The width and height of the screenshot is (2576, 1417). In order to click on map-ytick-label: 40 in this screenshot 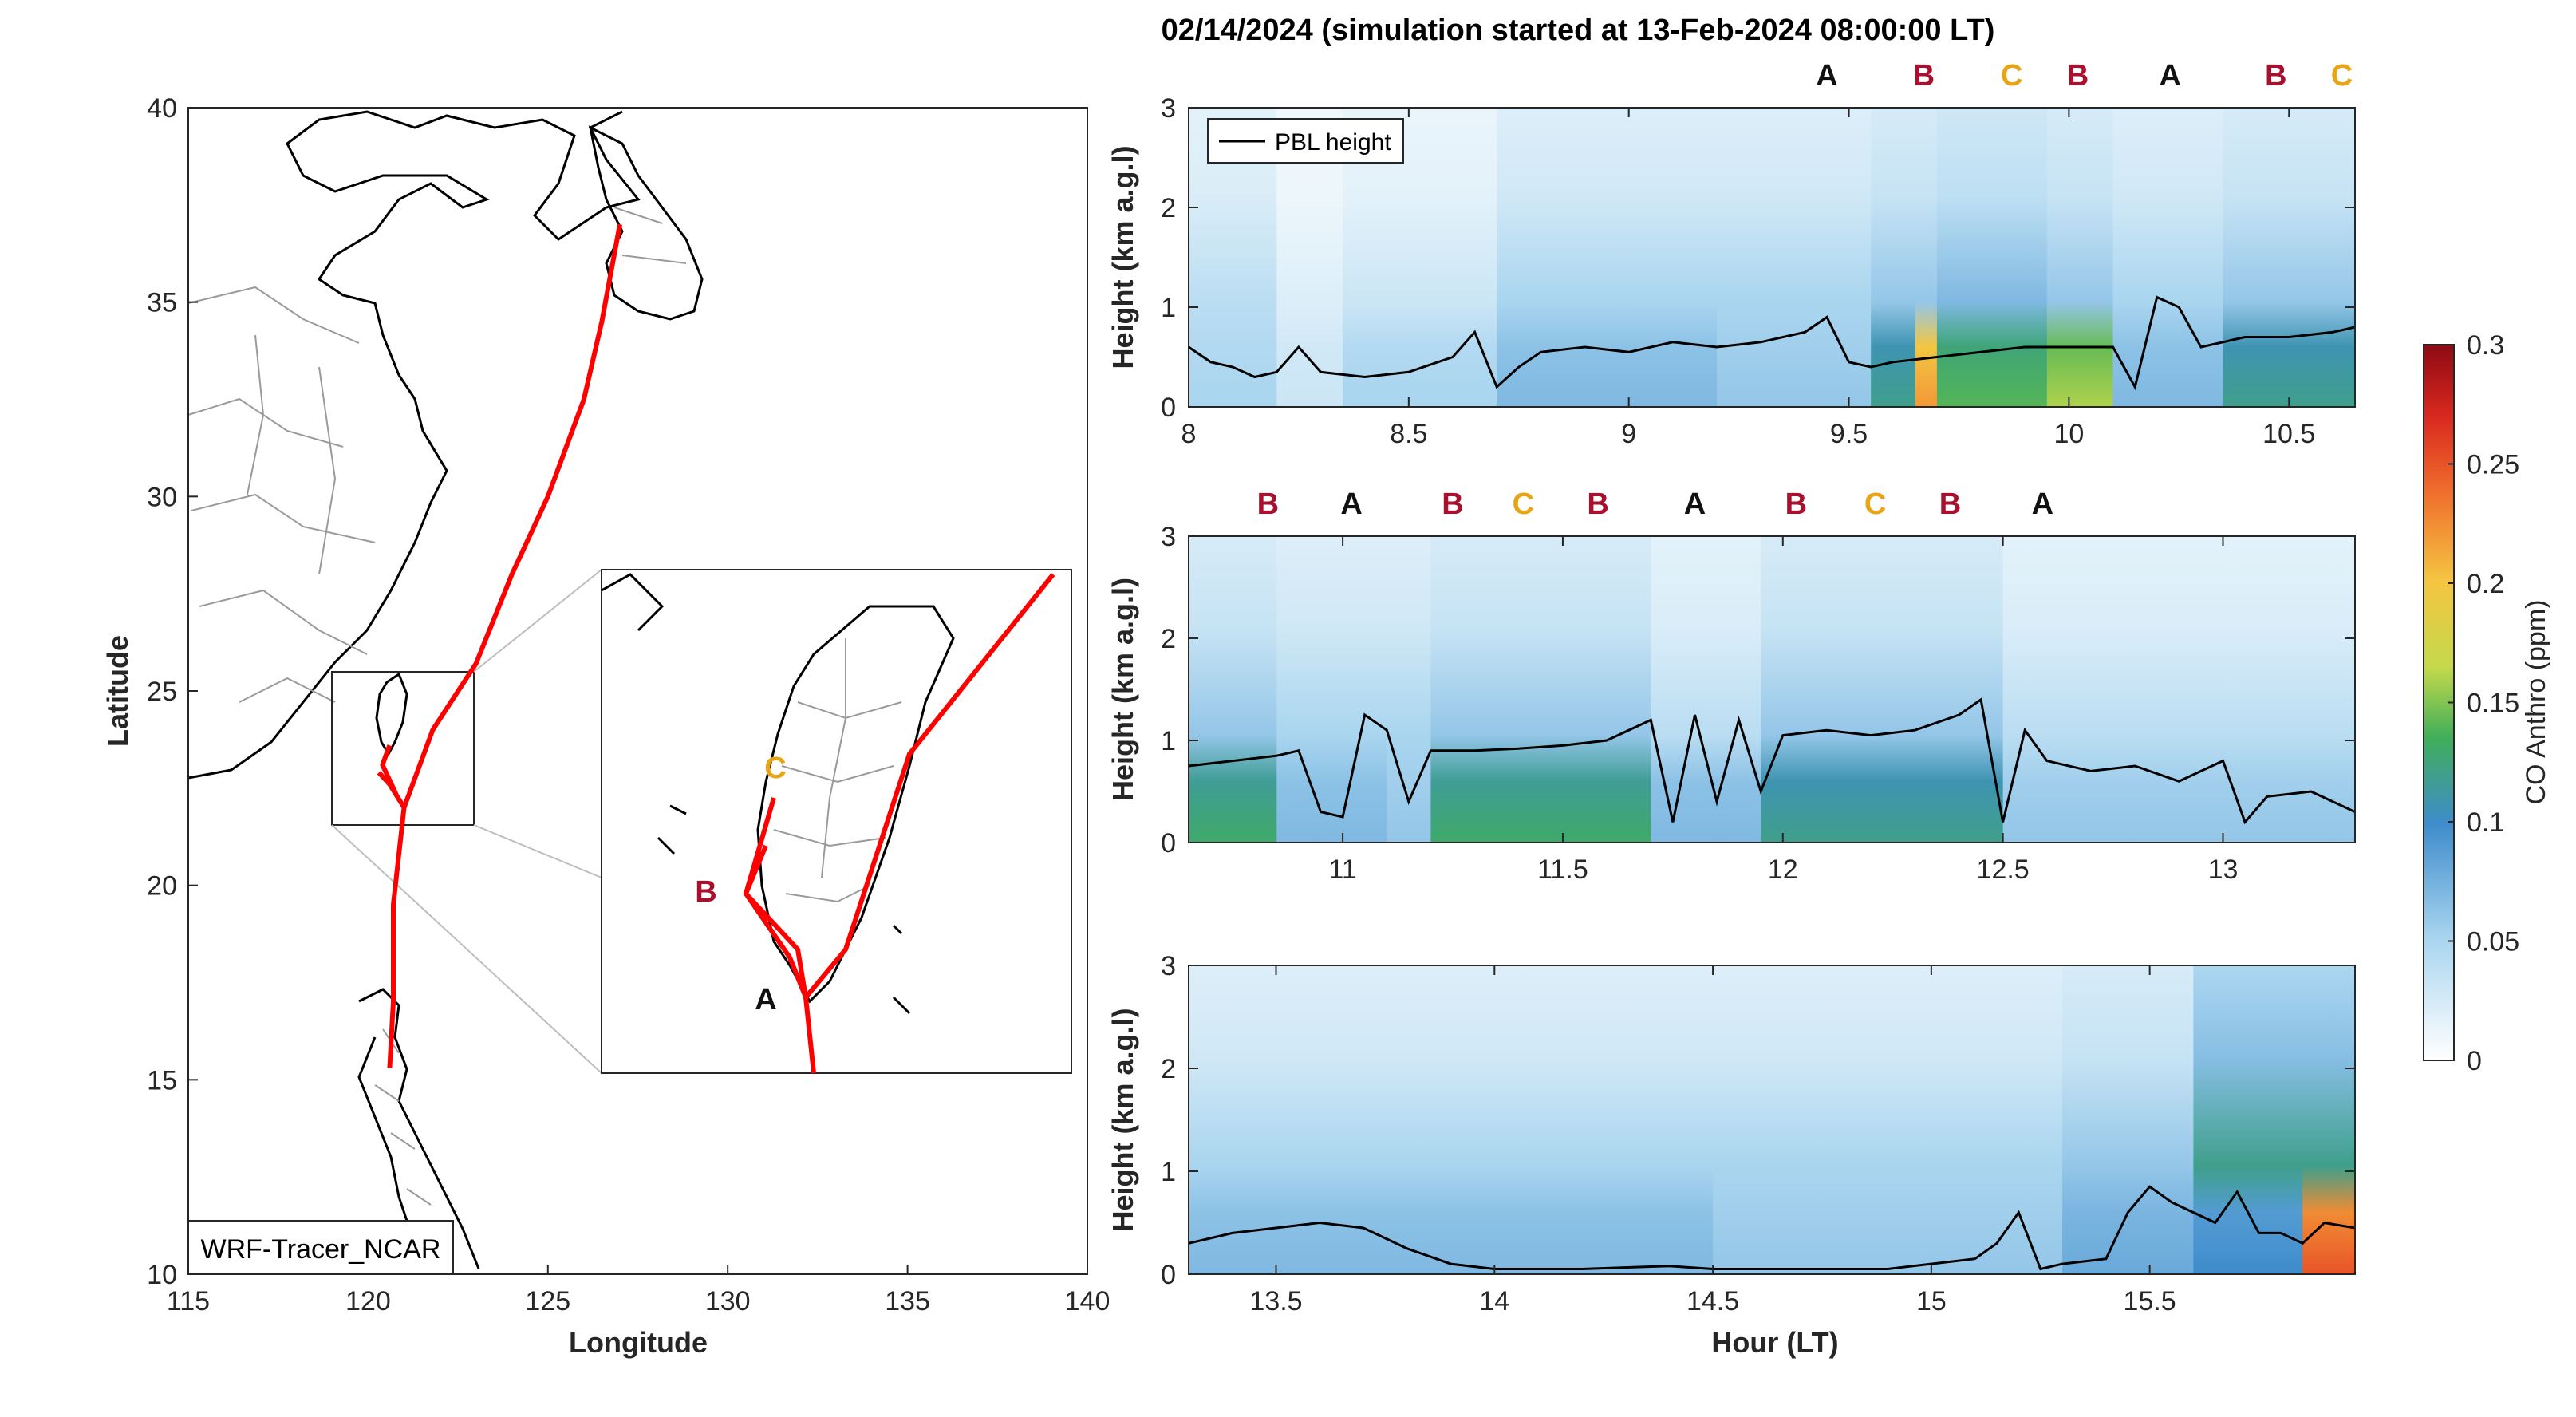, I will do `click(162, 108)`.